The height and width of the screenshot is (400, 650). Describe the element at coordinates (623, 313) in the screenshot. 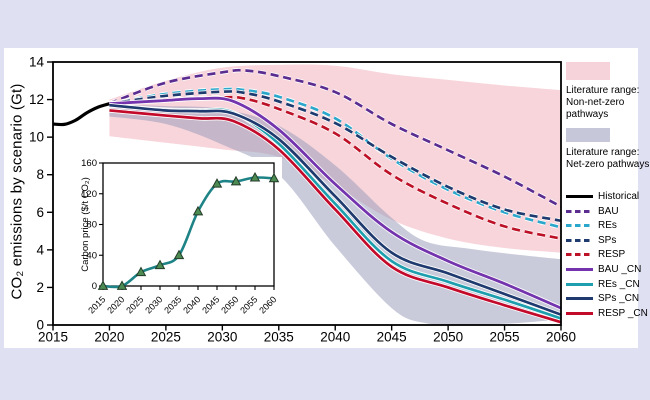

I see `legend-item-label: RESP _CN` at that location.